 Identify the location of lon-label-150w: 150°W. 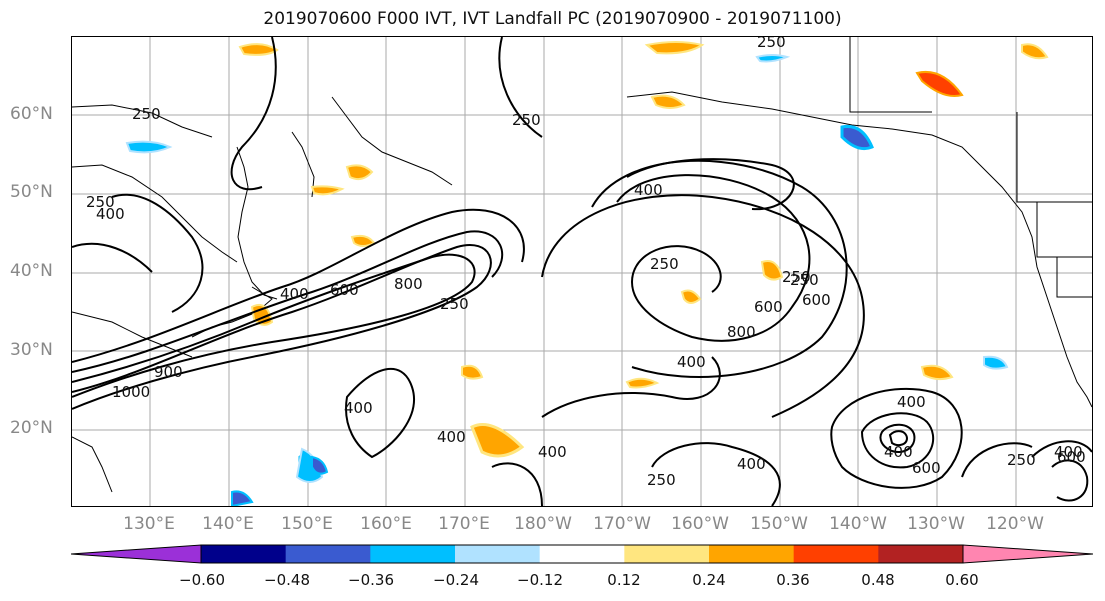
(779, 524).